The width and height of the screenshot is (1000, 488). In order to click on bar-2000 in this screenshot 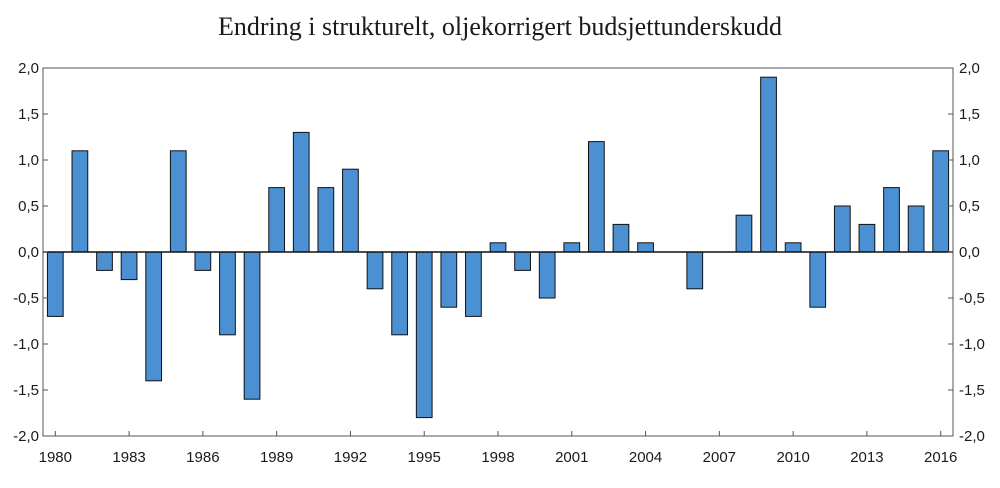, I will do `click(547, 275)`.